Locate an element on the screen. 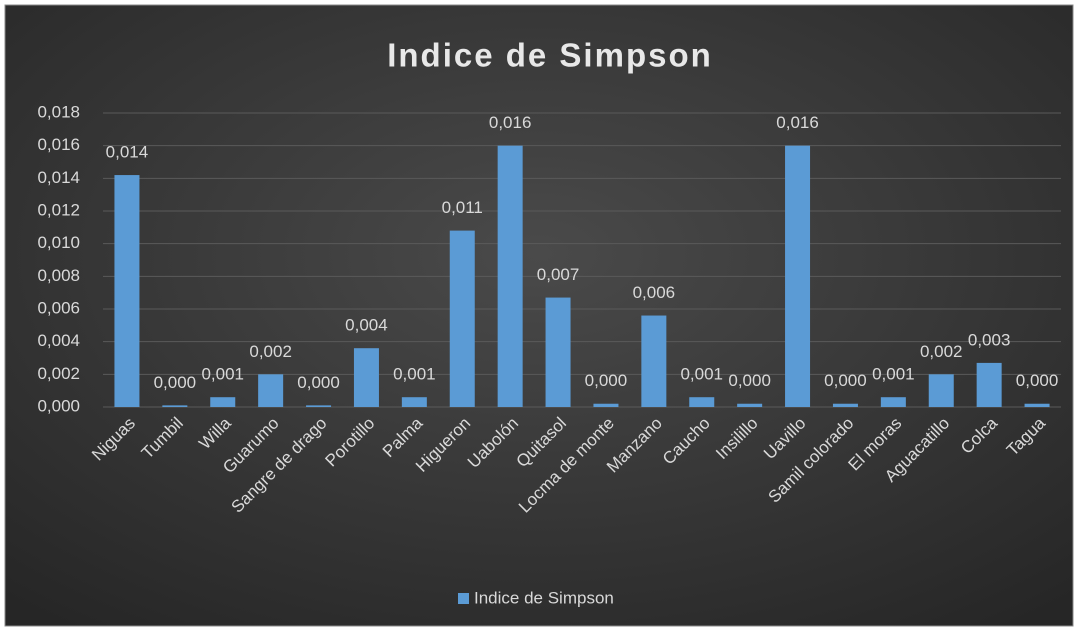 The image size is (1078, 631). y-tick-label: 0,014 is located at coordinates (58, 177).